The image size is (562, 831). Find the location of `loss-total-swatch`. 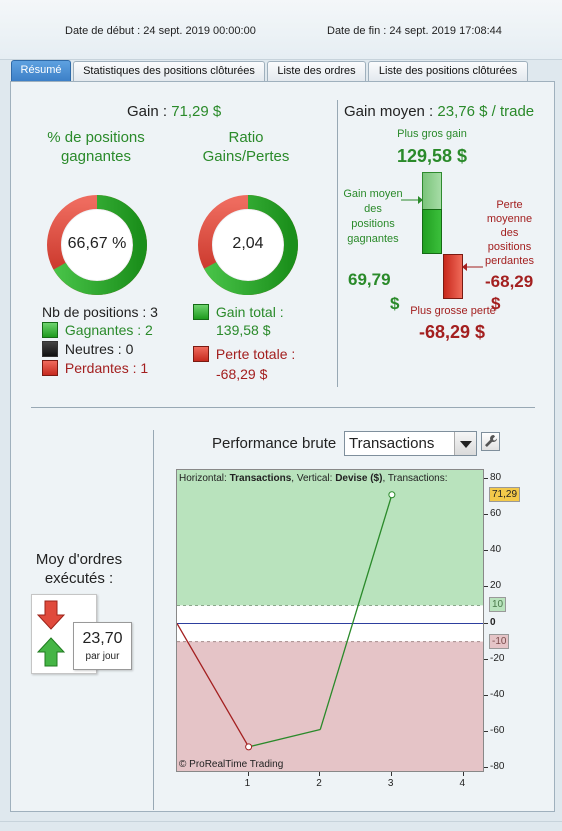

loss-total-swatch is located at coordinates (201, 354).